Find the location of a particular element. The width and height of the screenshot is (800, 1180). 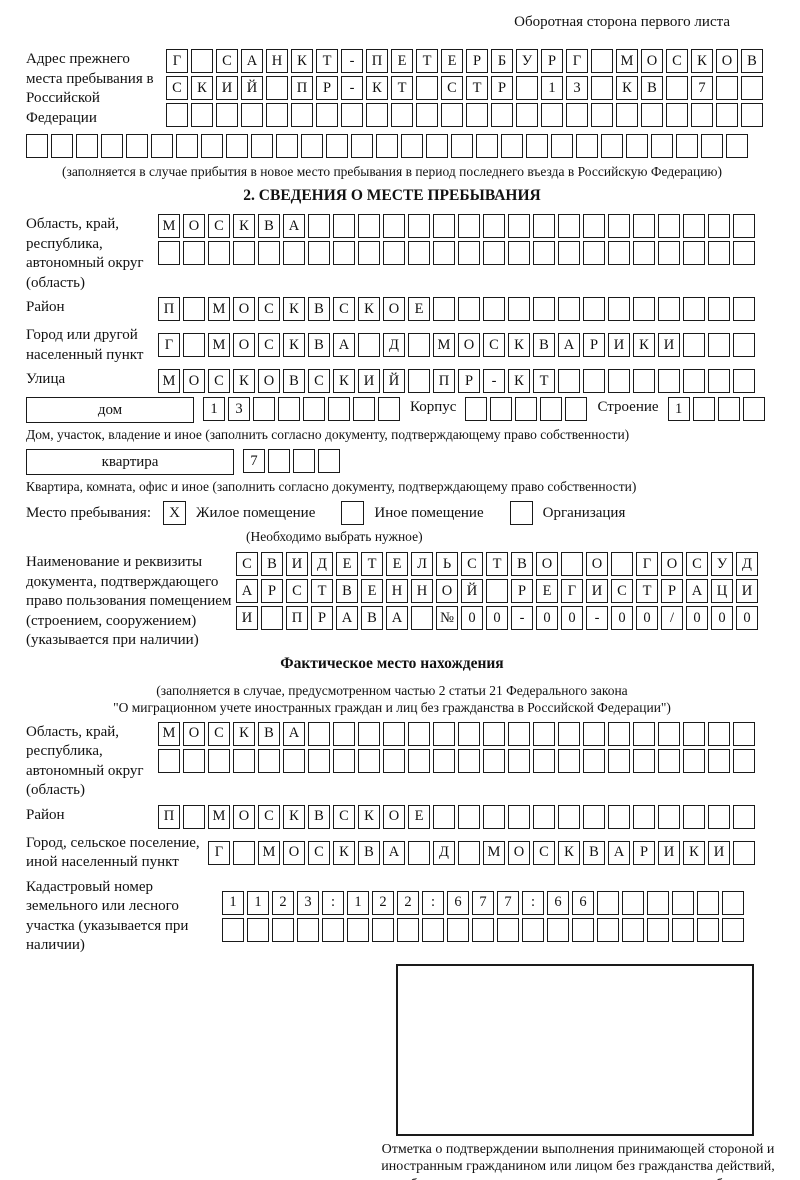

char-cell: Р is located at coordinates (522, 591).